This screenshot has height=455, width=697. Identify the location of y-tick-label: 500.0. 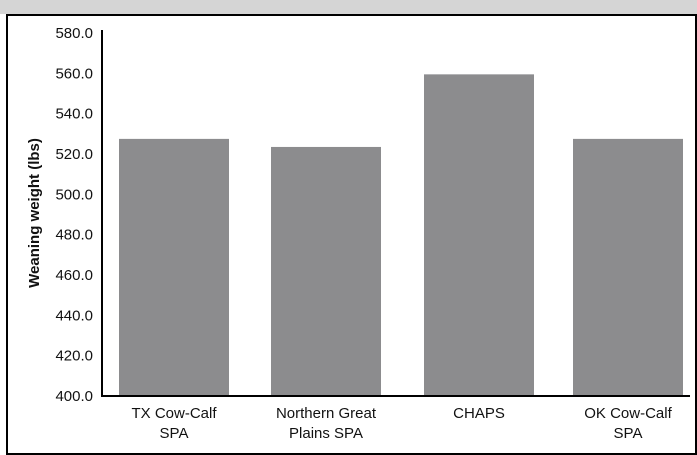
(74, 194).